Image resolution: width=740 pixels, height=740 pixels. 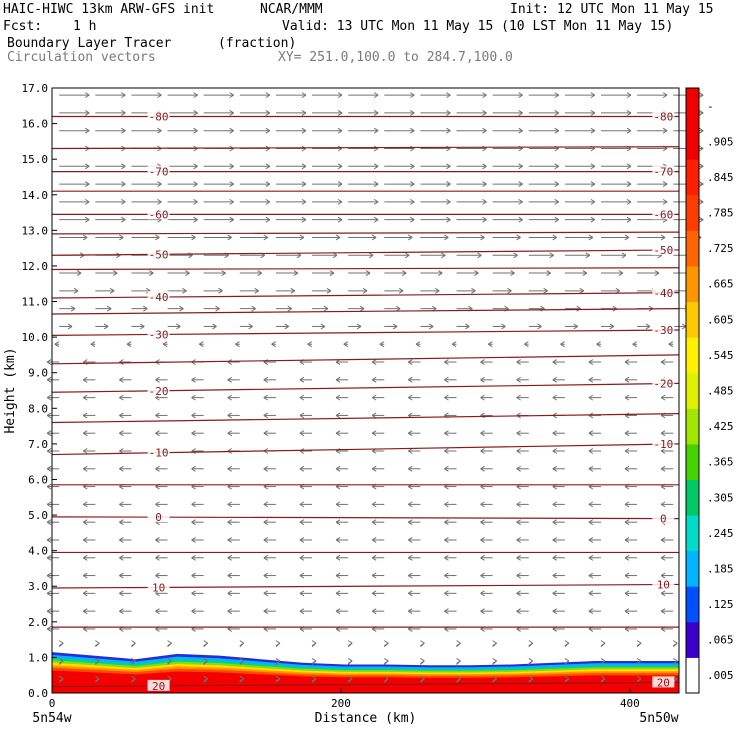 I want to click on colorbar-tick-1: .065, so click(x=720, y=640).